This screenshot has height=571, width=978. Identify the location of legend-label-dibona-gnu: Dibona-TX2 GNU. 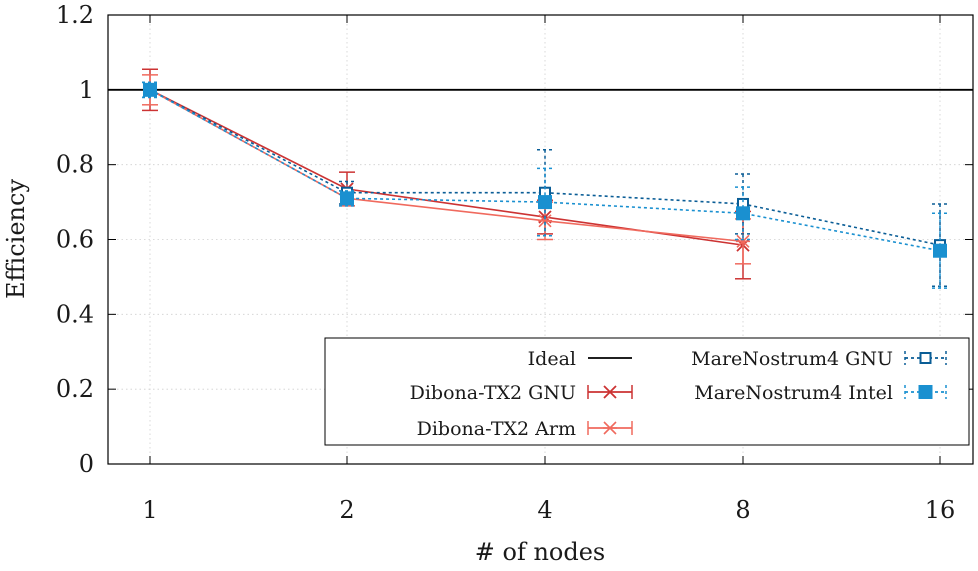
(493, 393).